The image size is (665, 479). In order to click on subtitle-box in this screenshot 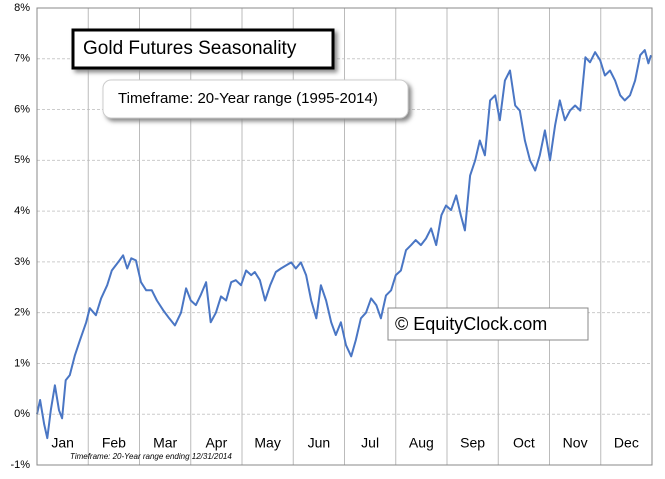, I will do `click(255, 99)`.